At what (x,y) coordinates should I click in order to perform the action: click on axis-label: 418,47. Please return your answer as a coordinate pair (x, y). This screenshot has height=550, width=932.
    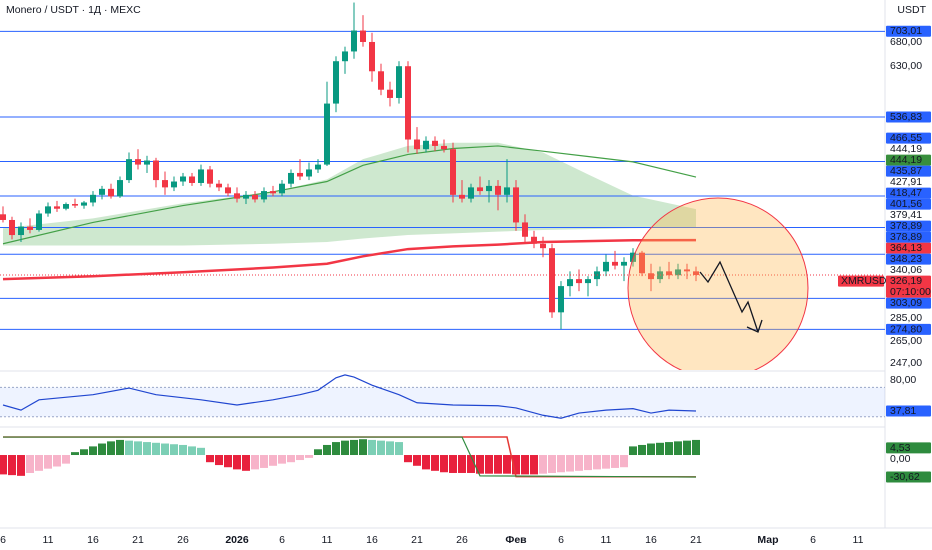
    Looking at the image, I should click on (908, 193).